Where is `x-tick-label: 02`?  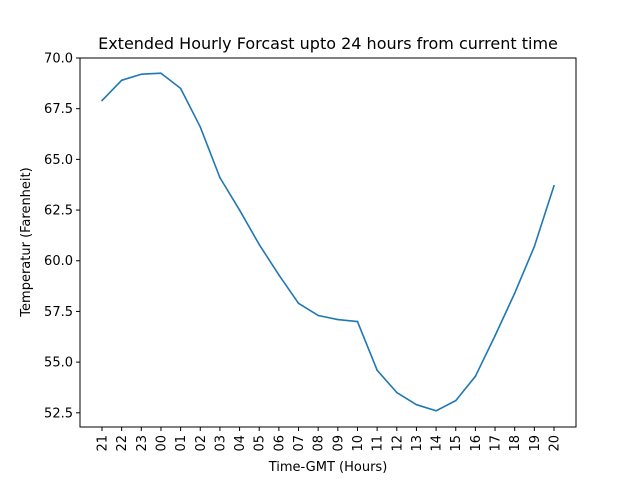
x-tick-label: 02 is located at coordinates (201, 443).